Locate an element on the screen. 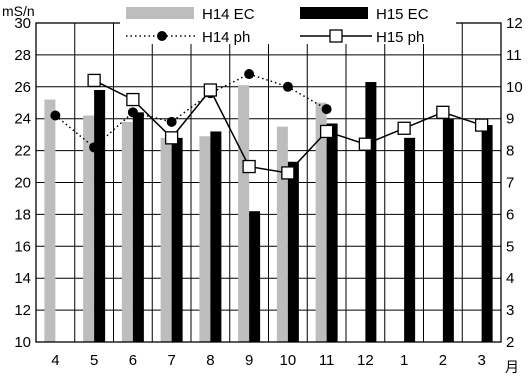 The height and width of the screenshot is (385, 531). legend-swatch-h14-ec is located at coordinates (160, 13).